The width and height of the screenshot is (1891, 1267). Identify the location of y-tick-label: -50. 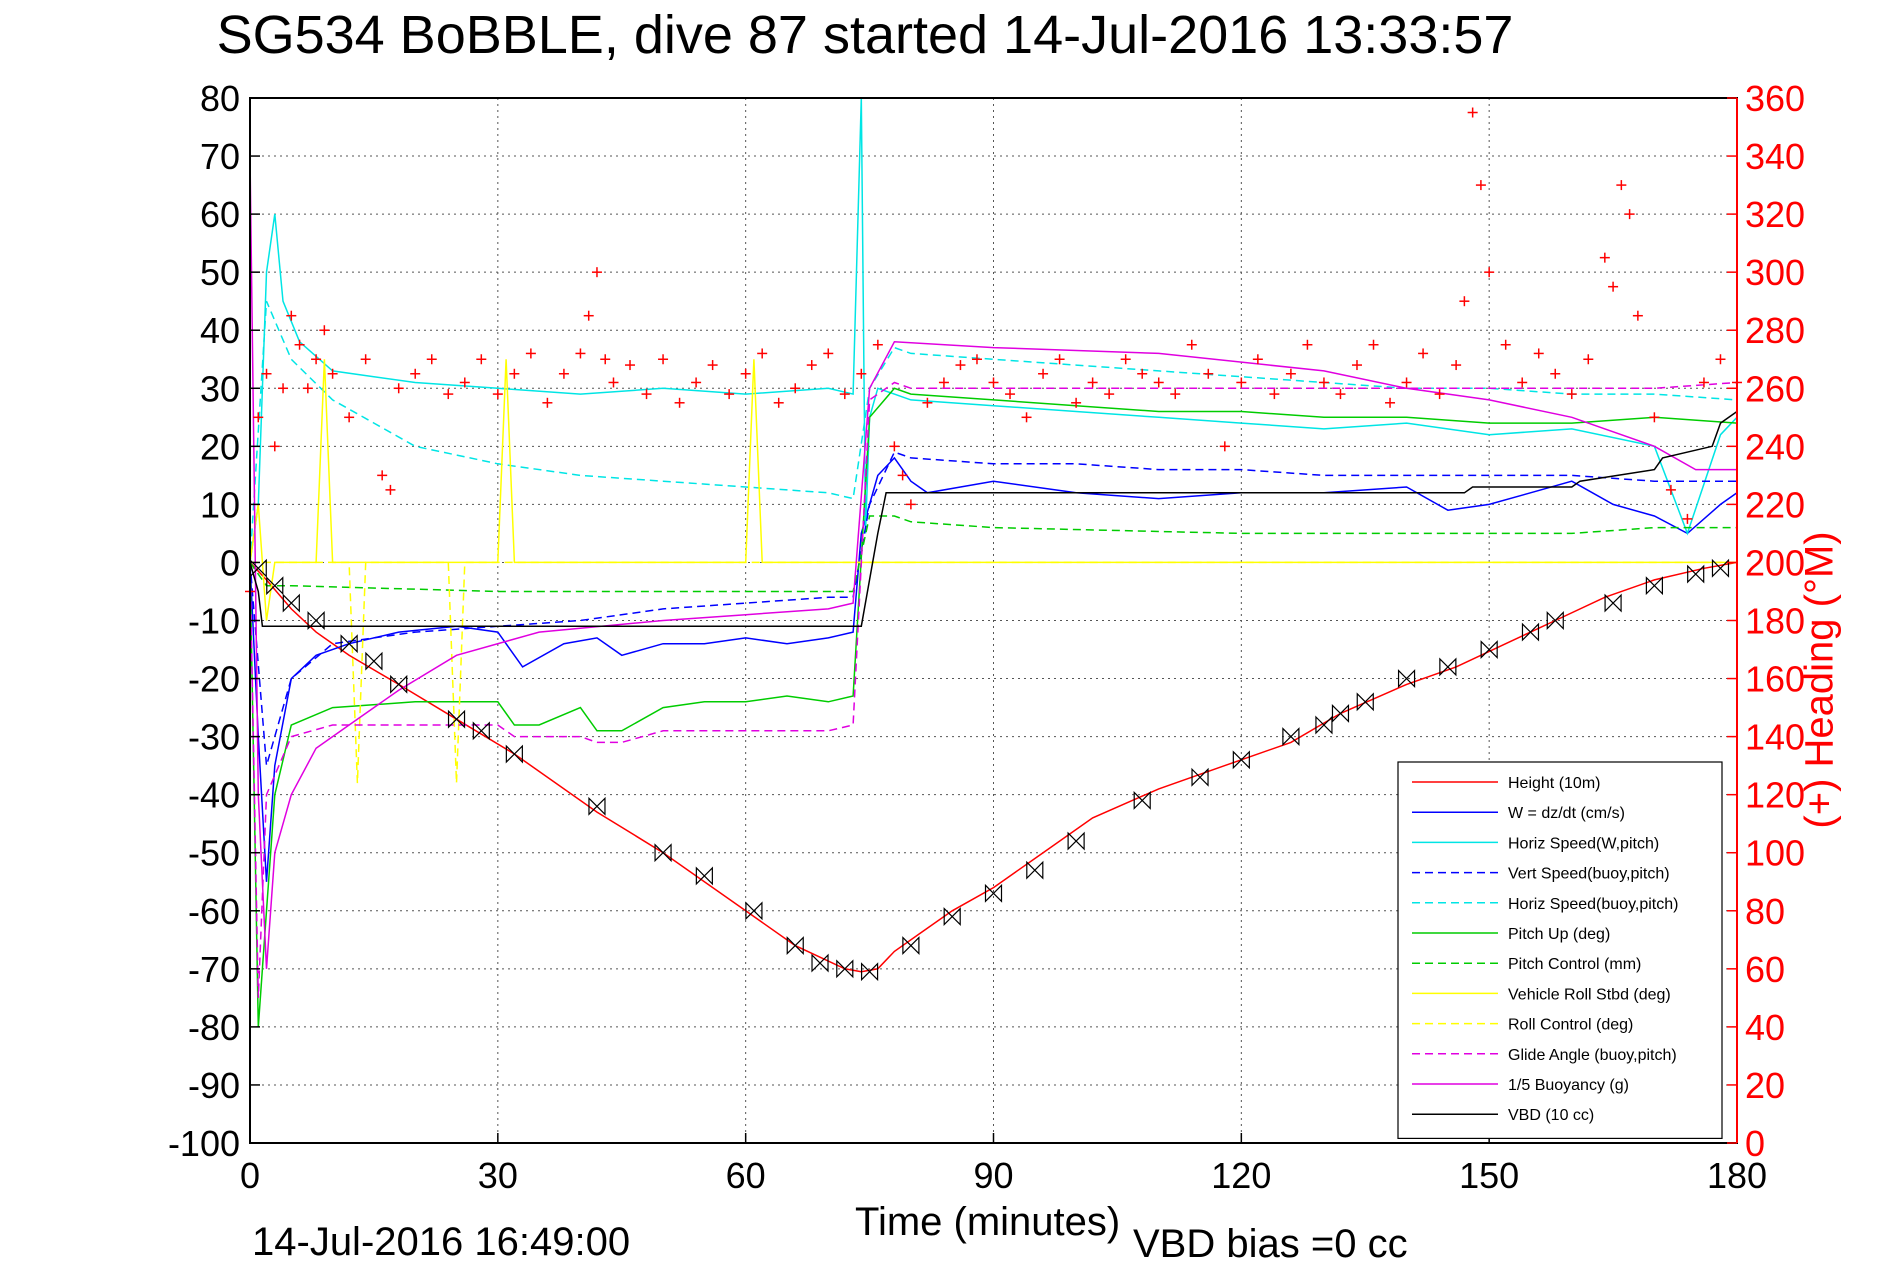
(214, 853).